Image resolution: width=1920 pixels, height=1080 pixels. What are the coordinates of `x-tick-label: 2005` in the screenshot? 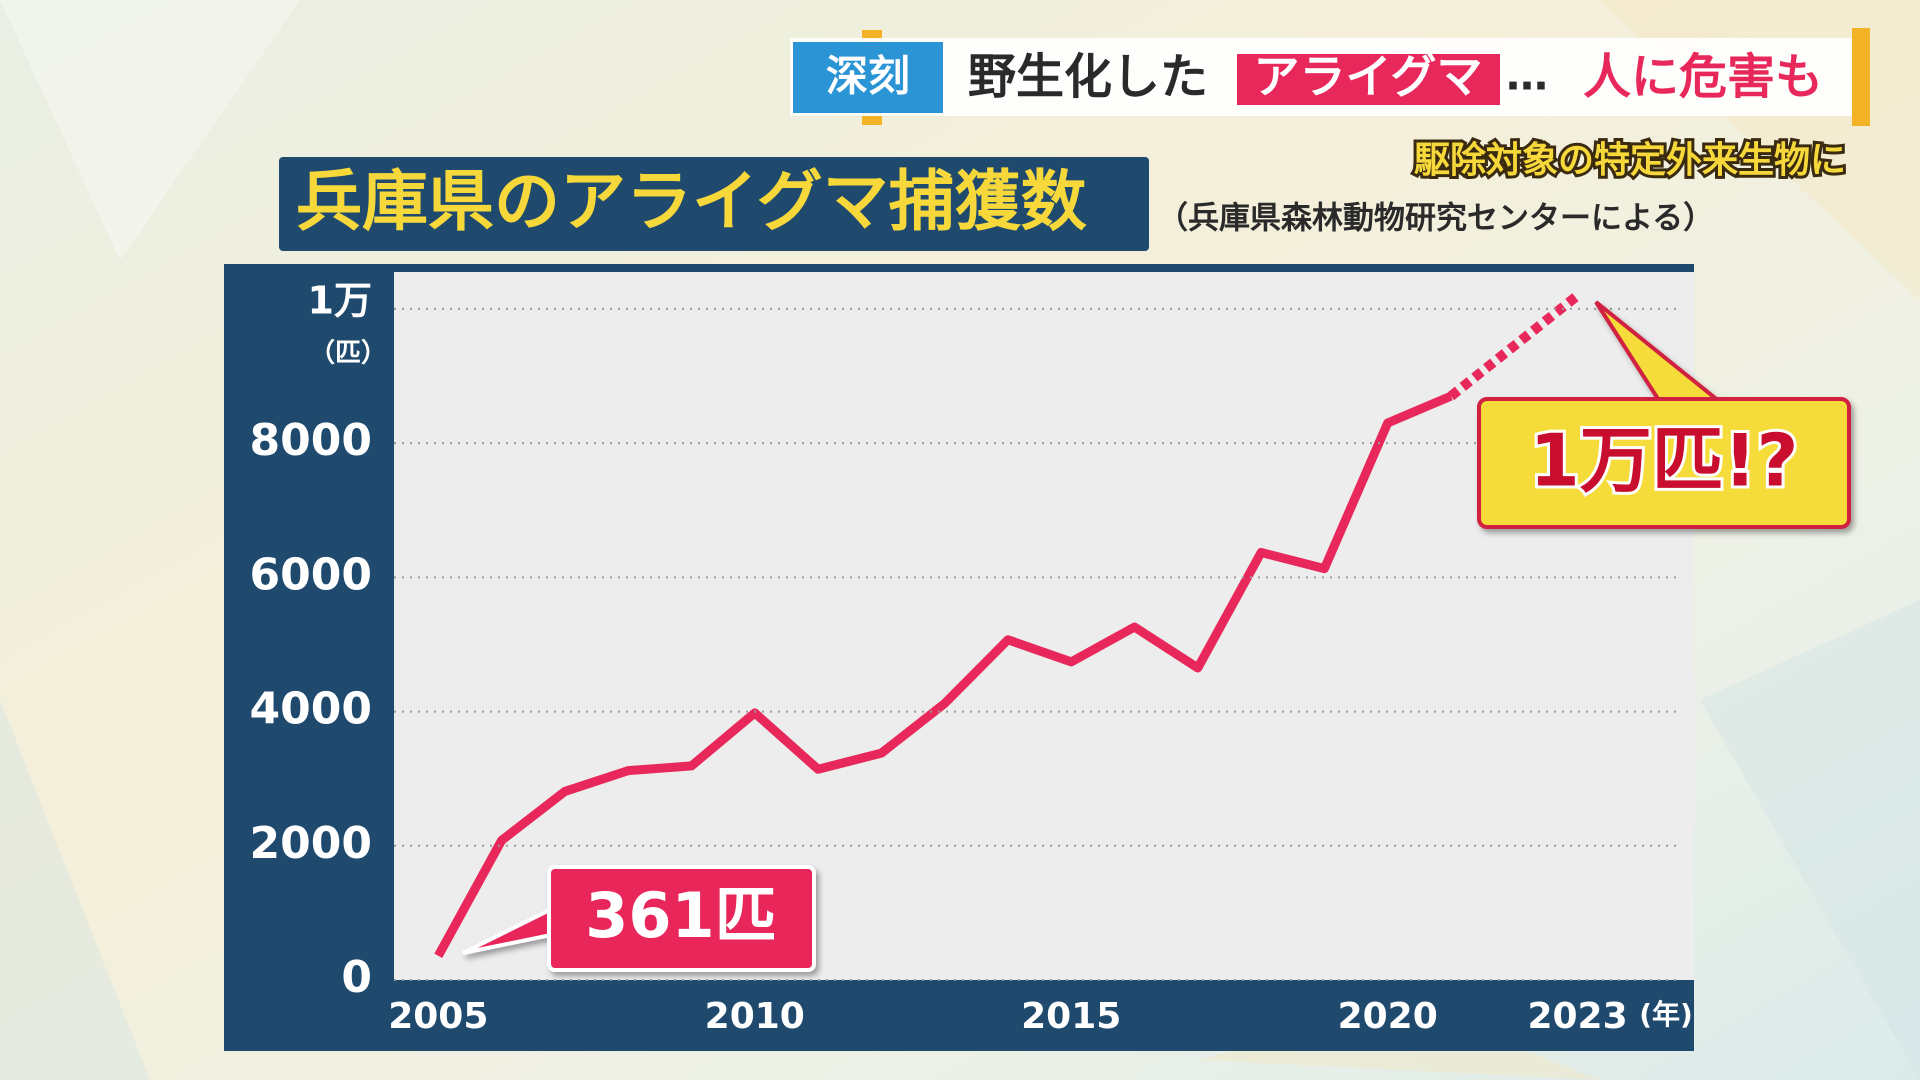 It's located at (438, 1016).